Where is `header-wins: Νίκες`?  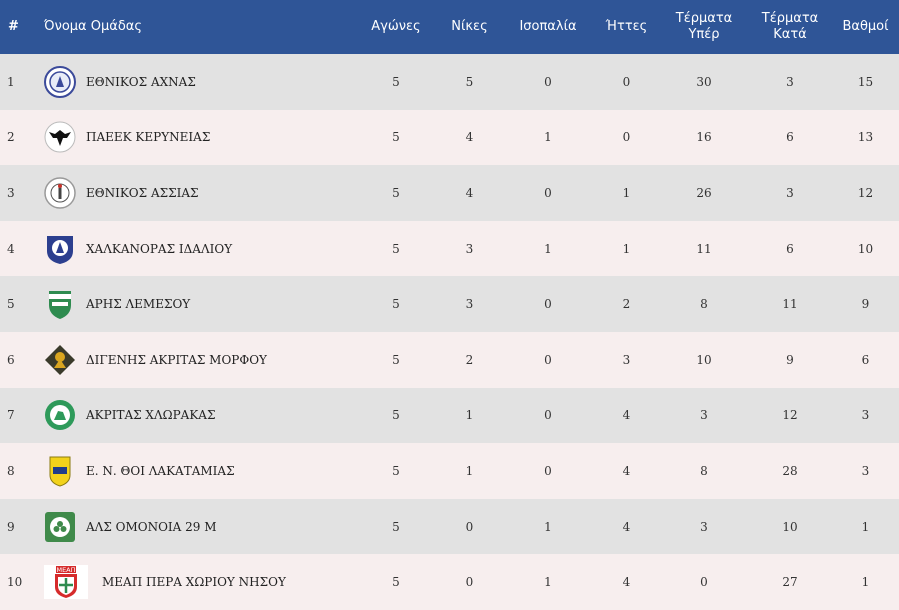
header-wins: Νίκες is located at coordinates (469, 26).